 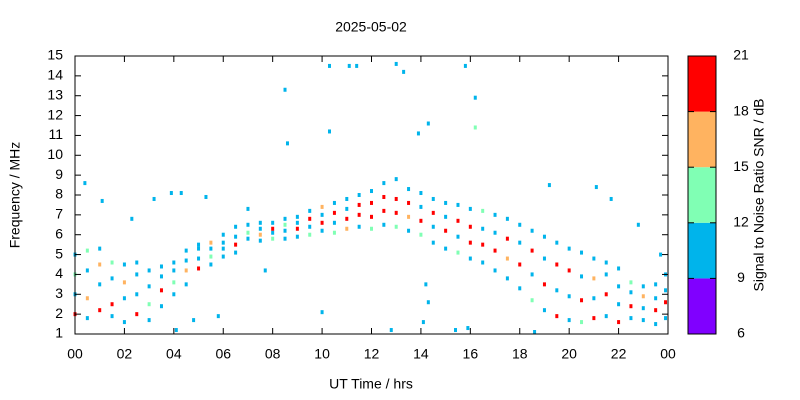 What do you see at coordinates (759, 195) in the screenshot?
I see `colorbar-label: Signal to Noise Ratio SNR / dB` at bounding box center [759, 195].